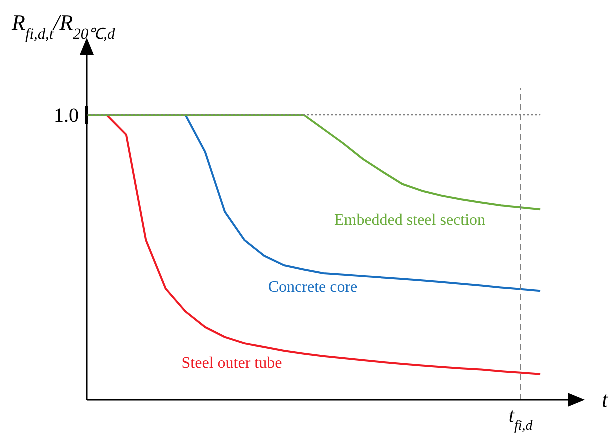 The height and width of the screenshot is (437, 612). Describe the element at coordinates (521, 419) in the screenshot. I see `text: t$_{fi,d}$` at that location.